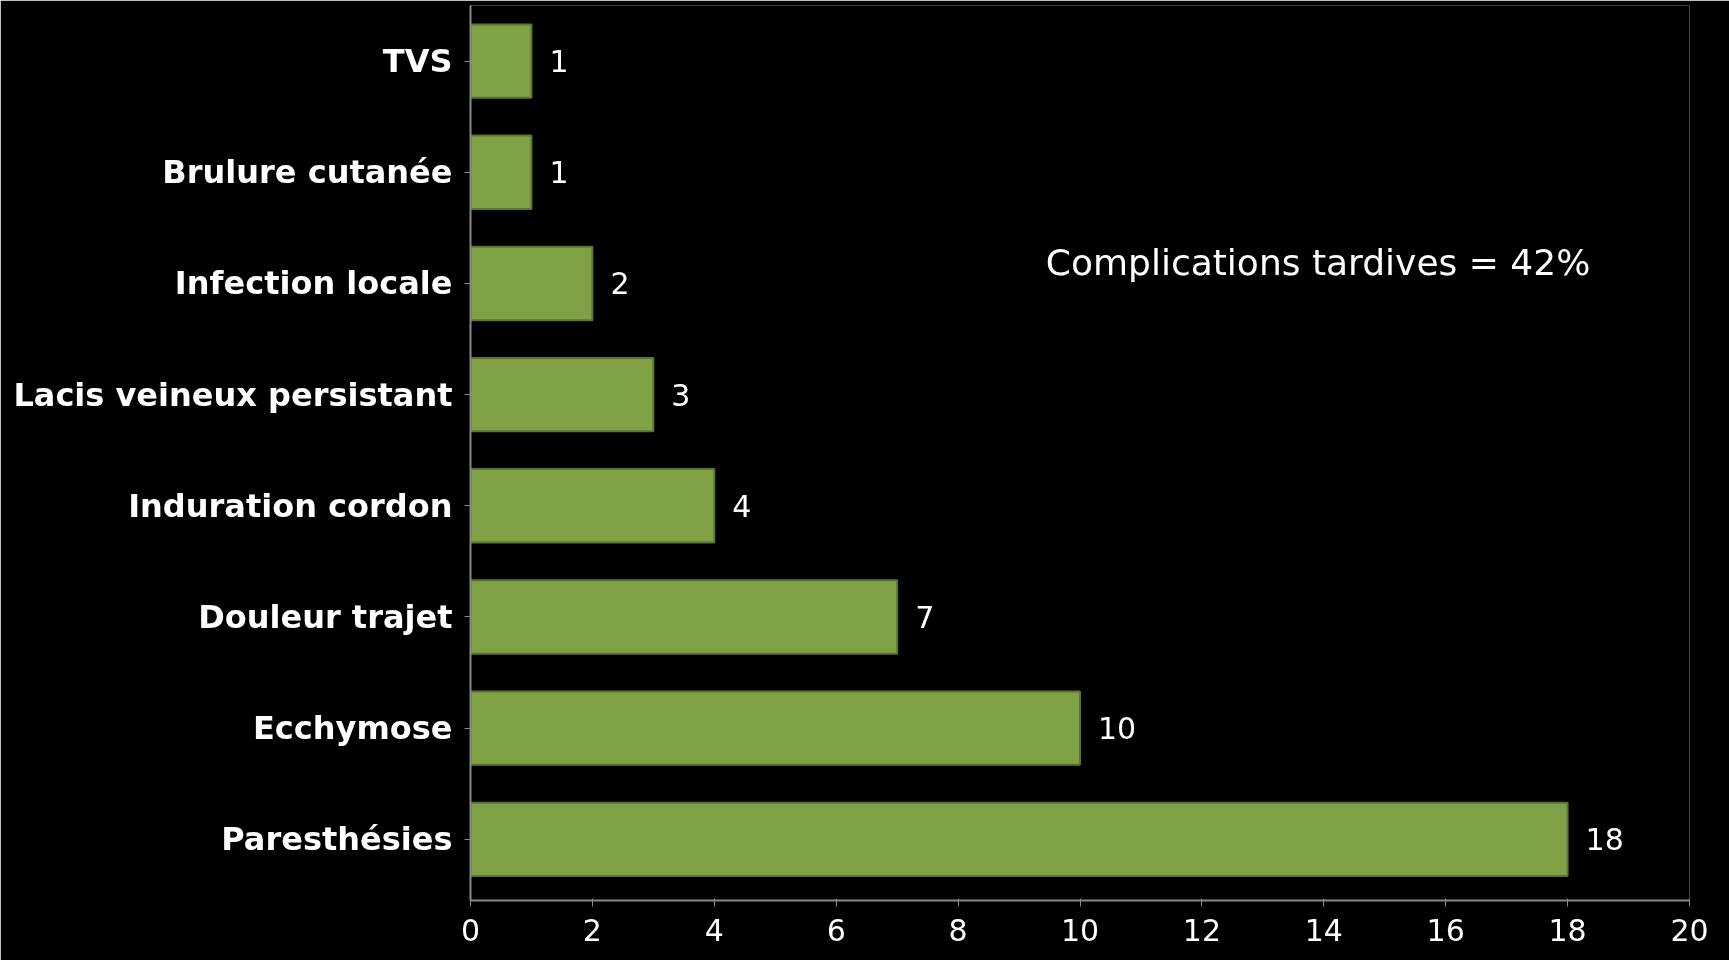 This screenshot has height=960, width=1729. I want to click on x-tick-label: 20, so click(1689, 930).